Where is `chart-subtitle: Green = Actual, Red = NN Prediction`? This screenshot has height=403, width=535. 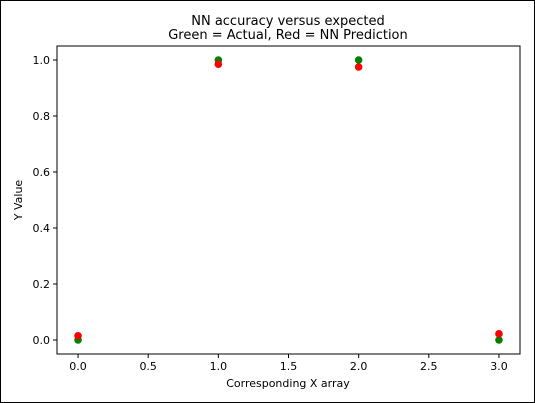 chart-subtitle: Green = Actual, Red = NN Prediction is located at coordinates (288, 35).